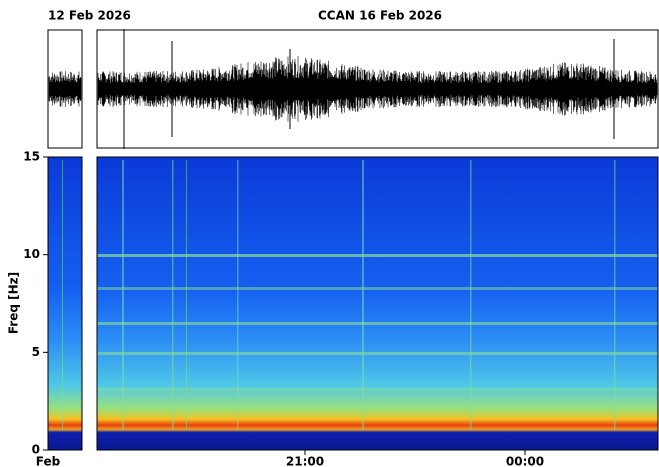 This screenshot has height=467, width=659. I want to click on left-title: 12 Feb 2026, so click(89, 16).